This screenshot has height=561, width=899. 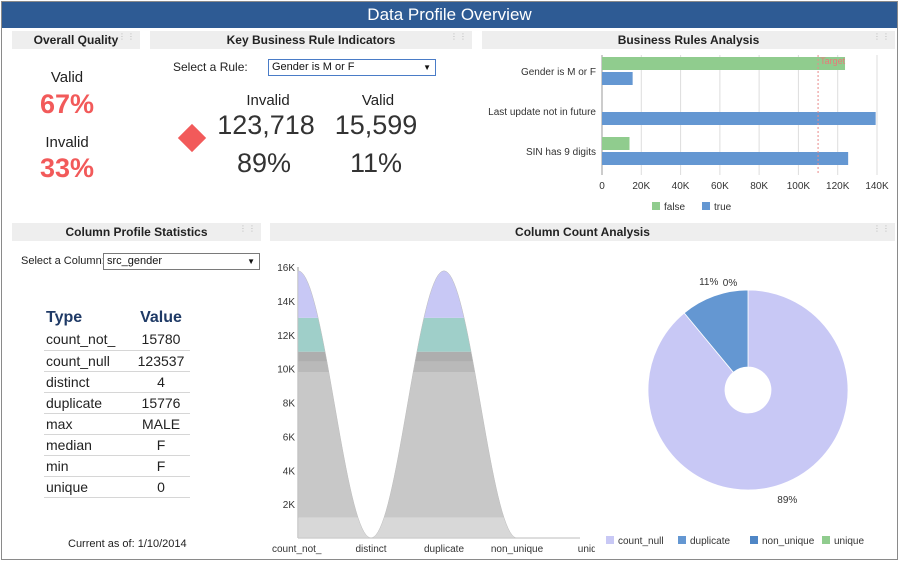 What do you see at coordinates (161, 340) in the screenshot?
I see `stat-value: 15780` at bounding box center [161, 340].